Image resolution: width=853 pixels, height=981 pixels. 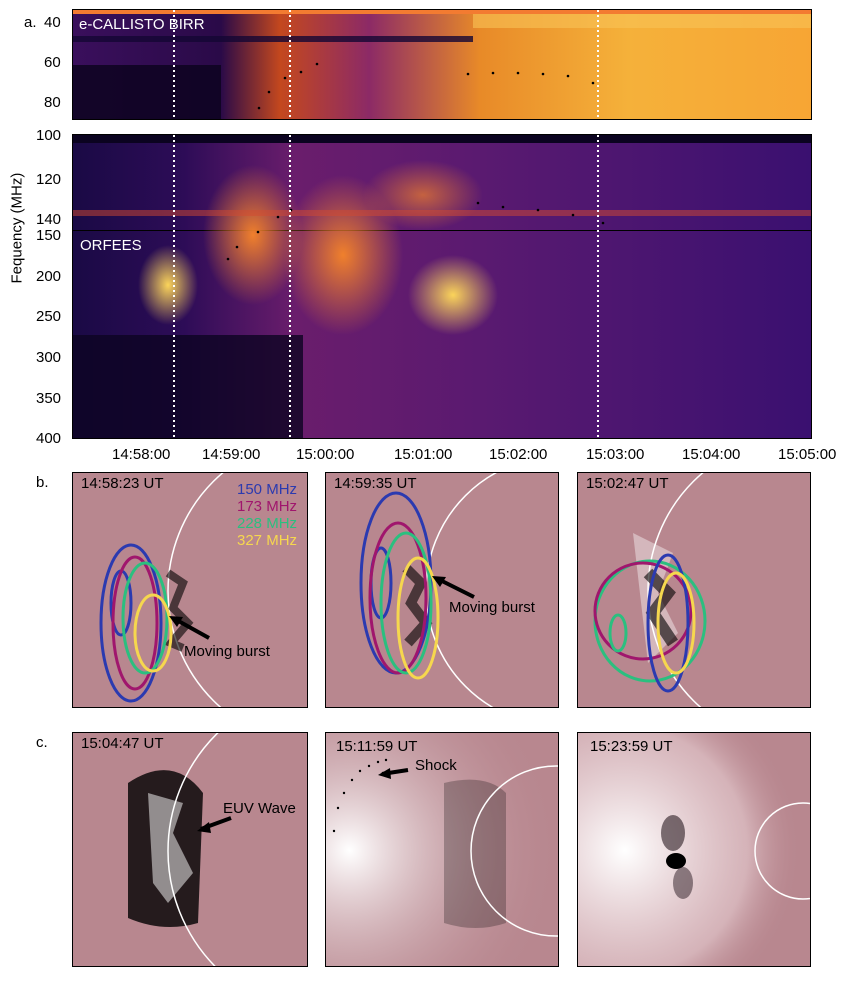 What do you see at coordinates (17, 228) in the screenshot?
I see `y-axis-label: Fequency (MHz)` at bounding box center [17, 228].